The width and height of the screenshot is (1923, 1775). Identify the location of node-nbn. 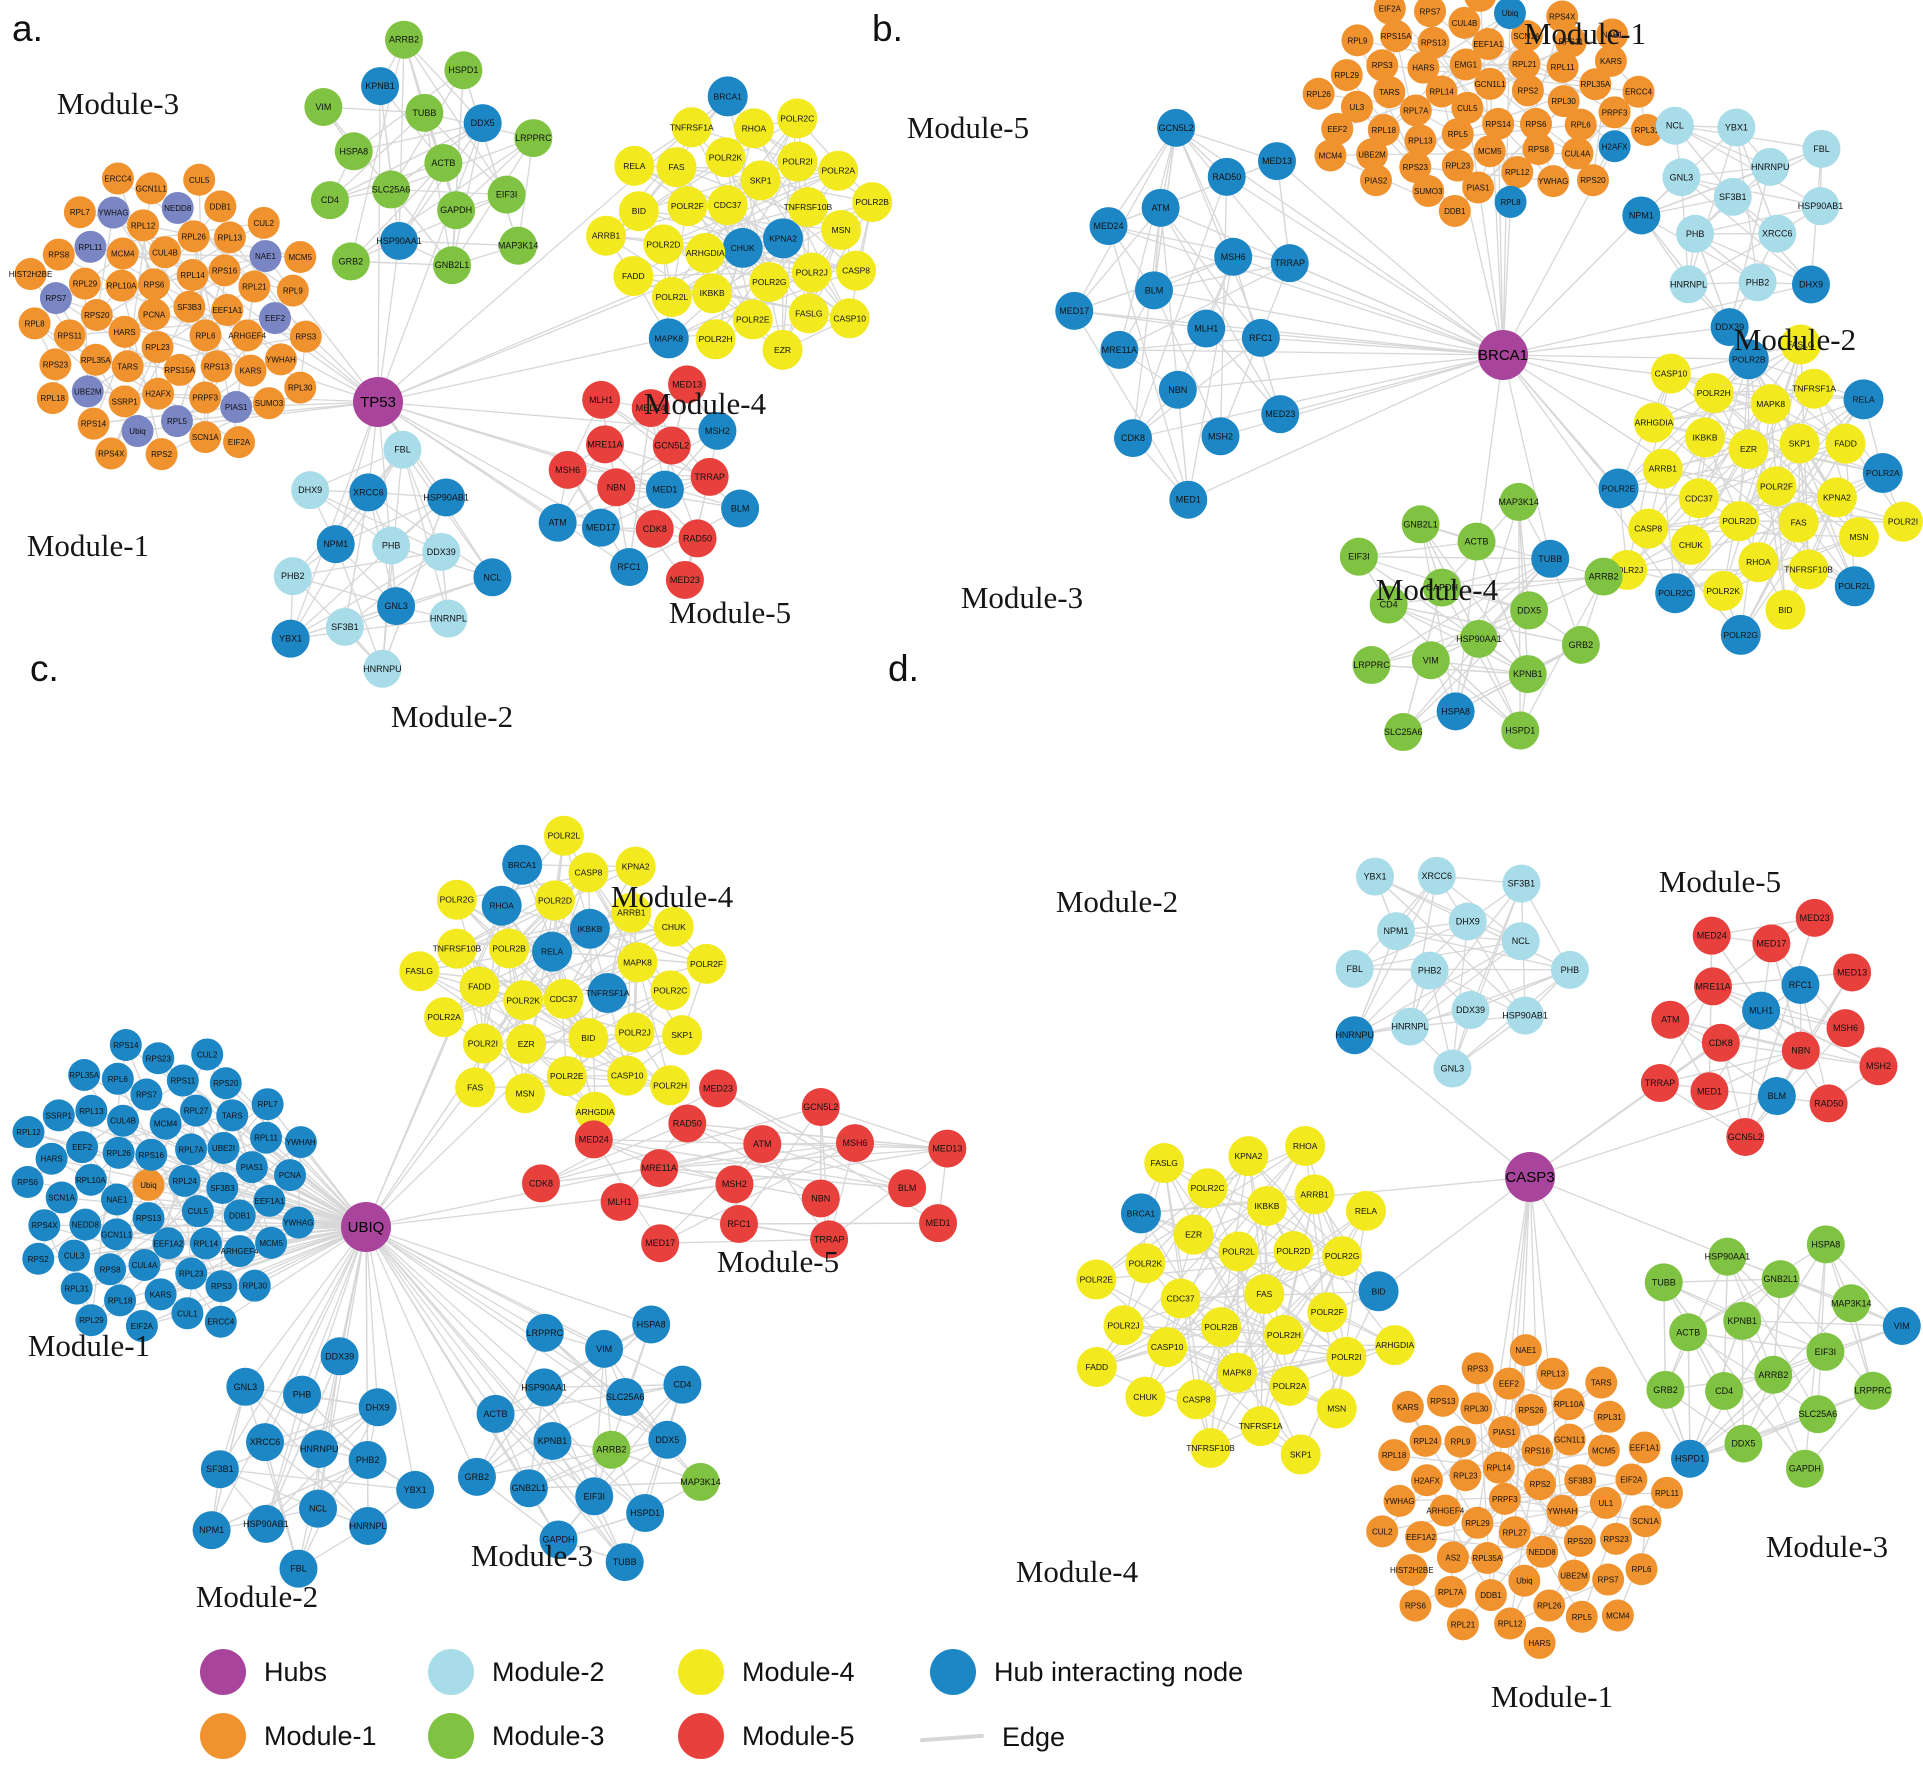
(1177, 389).